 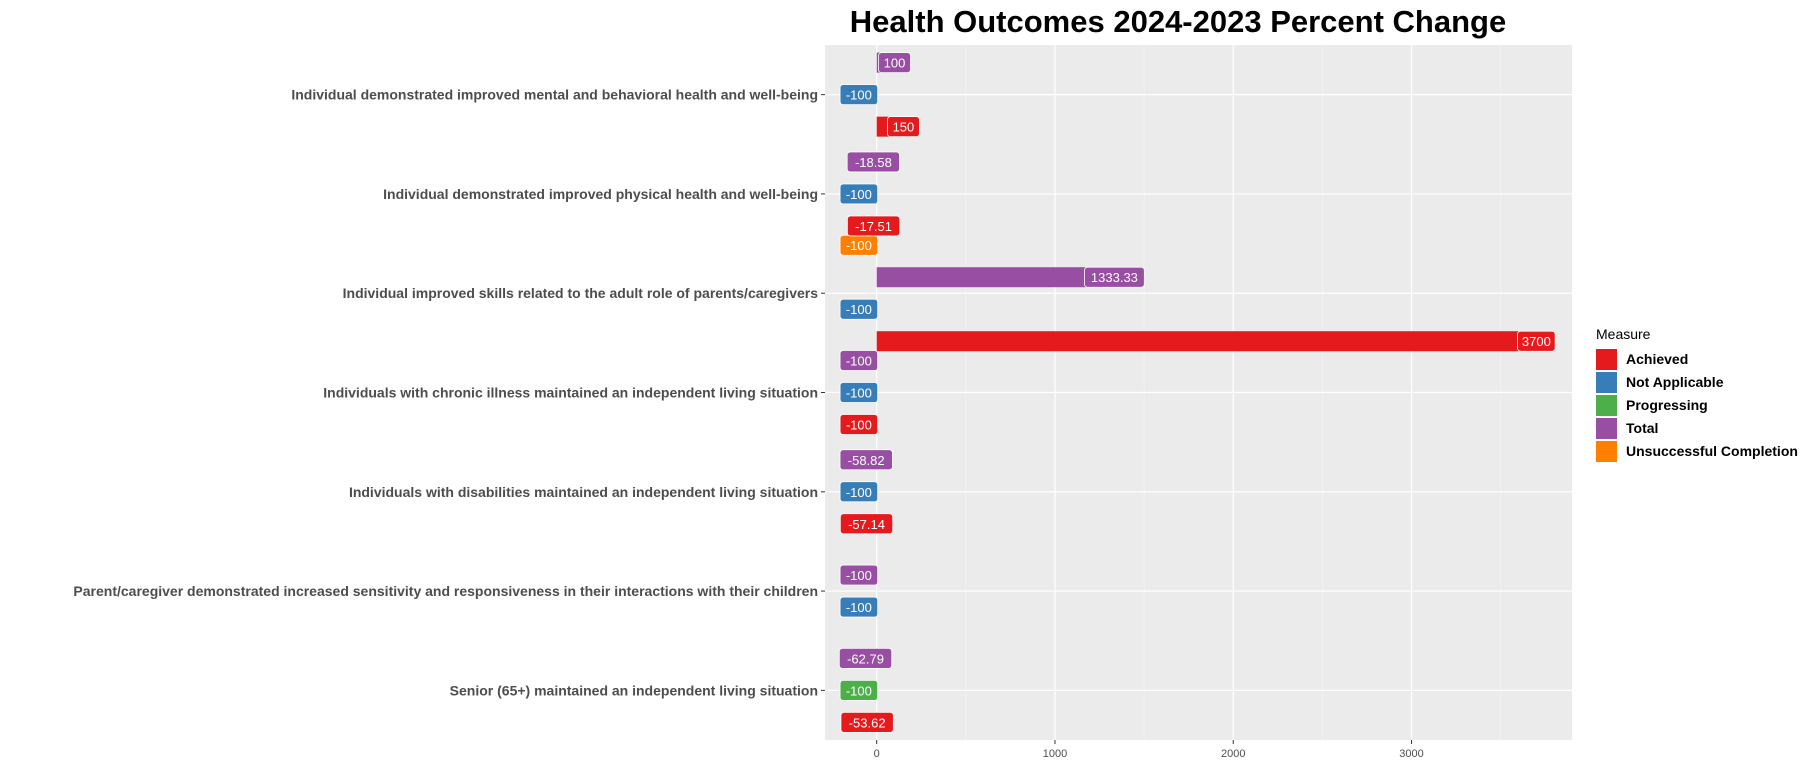 I want to click on x-tick-label: 0, so click(x=877, y=754).